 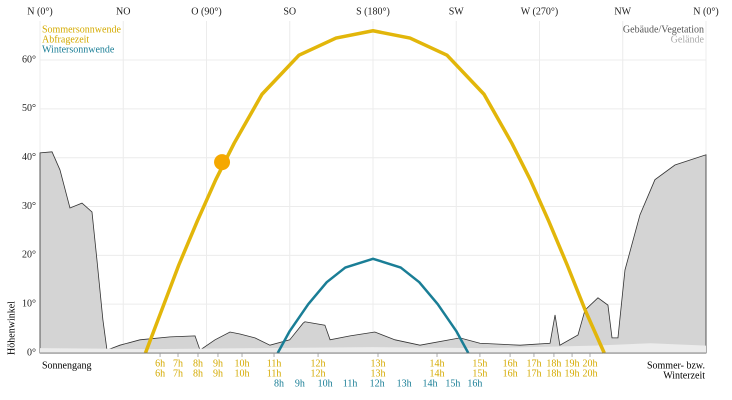 I want to click on sun-path, so click(x=373, y=305).